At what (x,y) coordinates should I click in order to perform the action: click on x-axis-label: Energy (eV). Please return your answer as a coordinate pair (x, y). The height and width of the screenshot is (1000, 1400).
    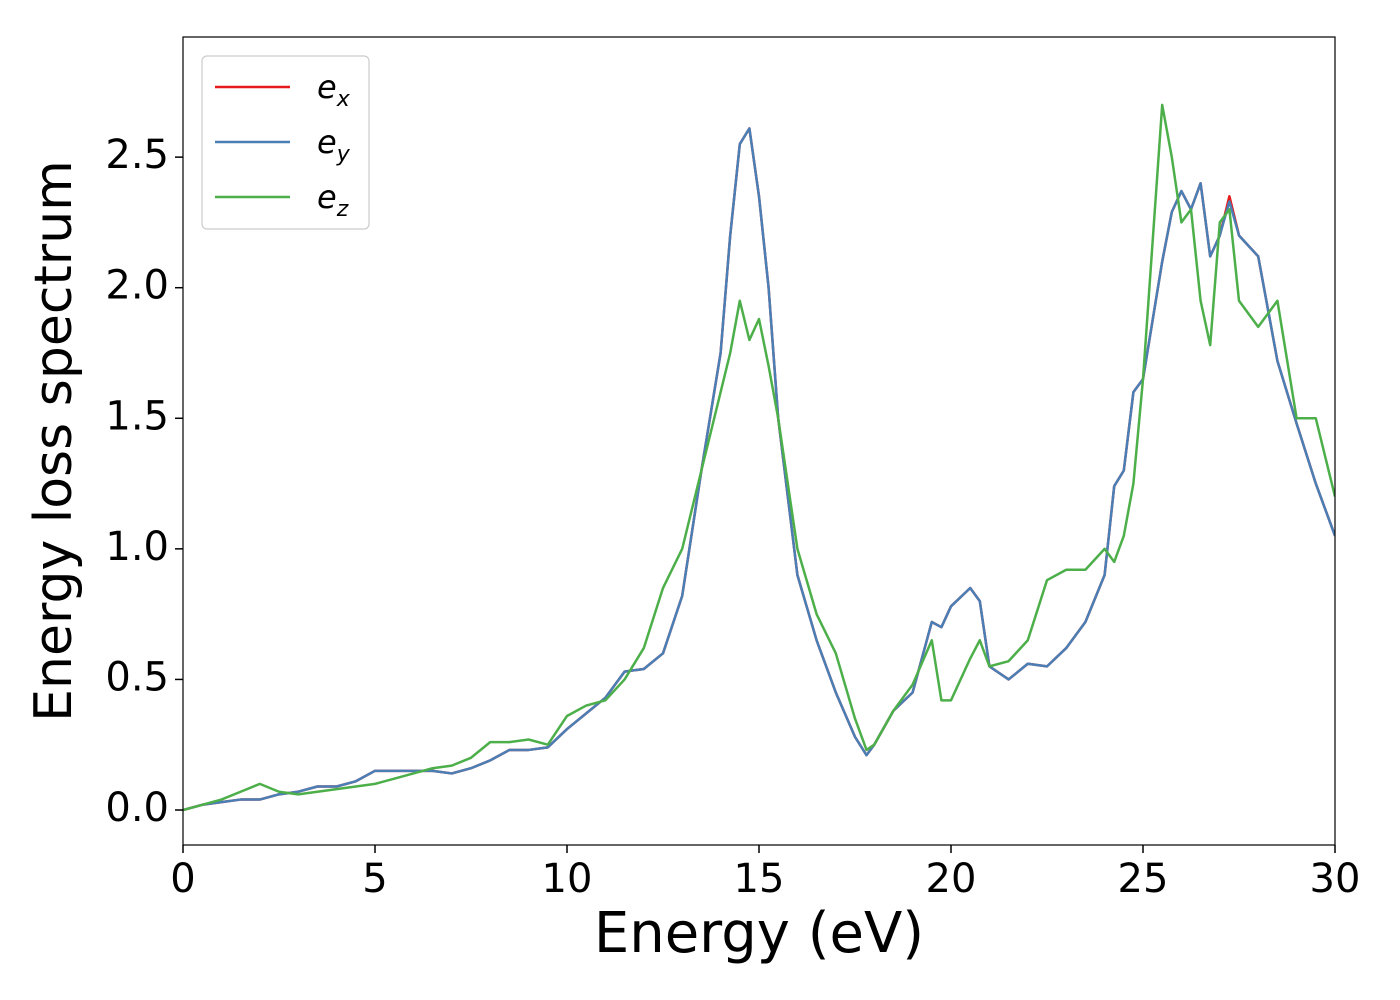
    Looking at the image, I should click on (759, 933).